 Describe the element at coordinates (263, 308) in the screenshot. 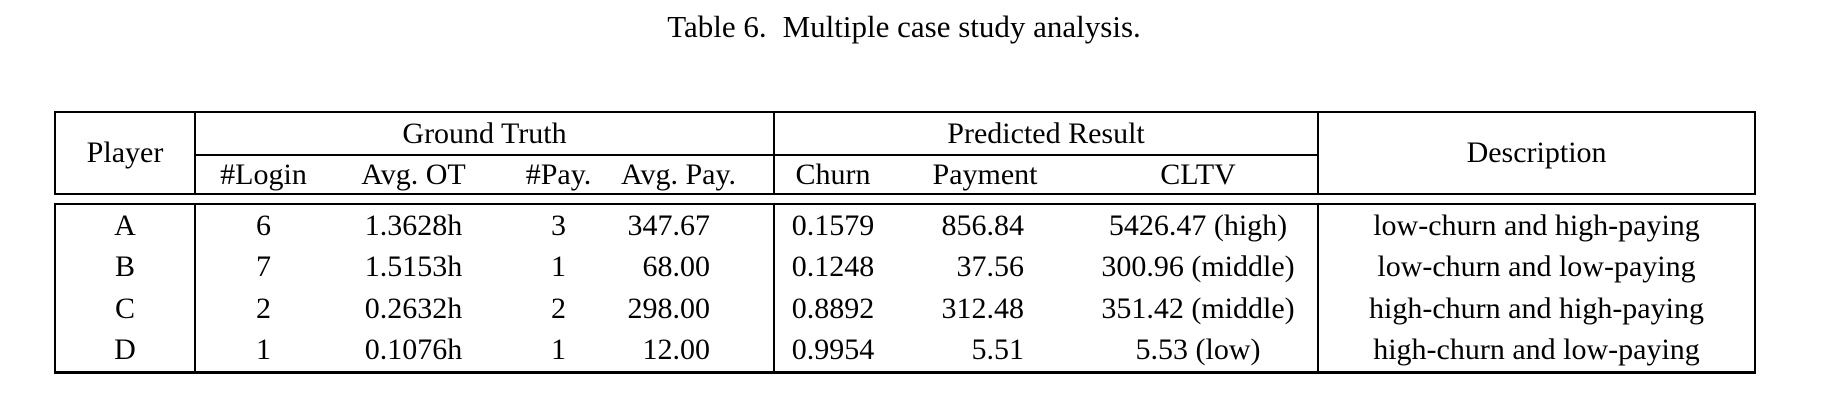

I see `cell-login: 2` at that location.